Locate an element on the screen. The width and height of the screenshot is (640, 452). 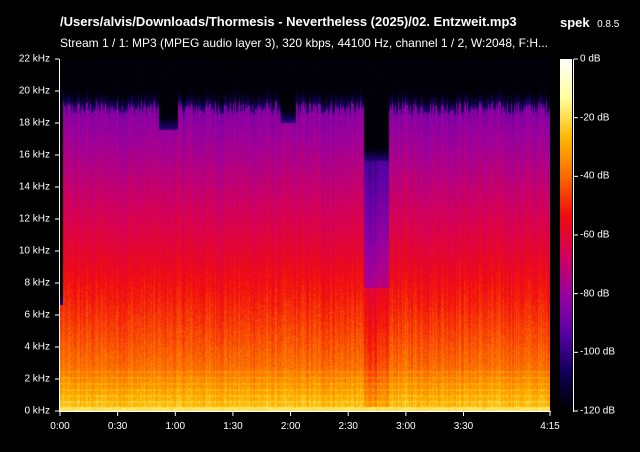
app-brand: spek 0.8.5 is located at coordinates (589, 23).